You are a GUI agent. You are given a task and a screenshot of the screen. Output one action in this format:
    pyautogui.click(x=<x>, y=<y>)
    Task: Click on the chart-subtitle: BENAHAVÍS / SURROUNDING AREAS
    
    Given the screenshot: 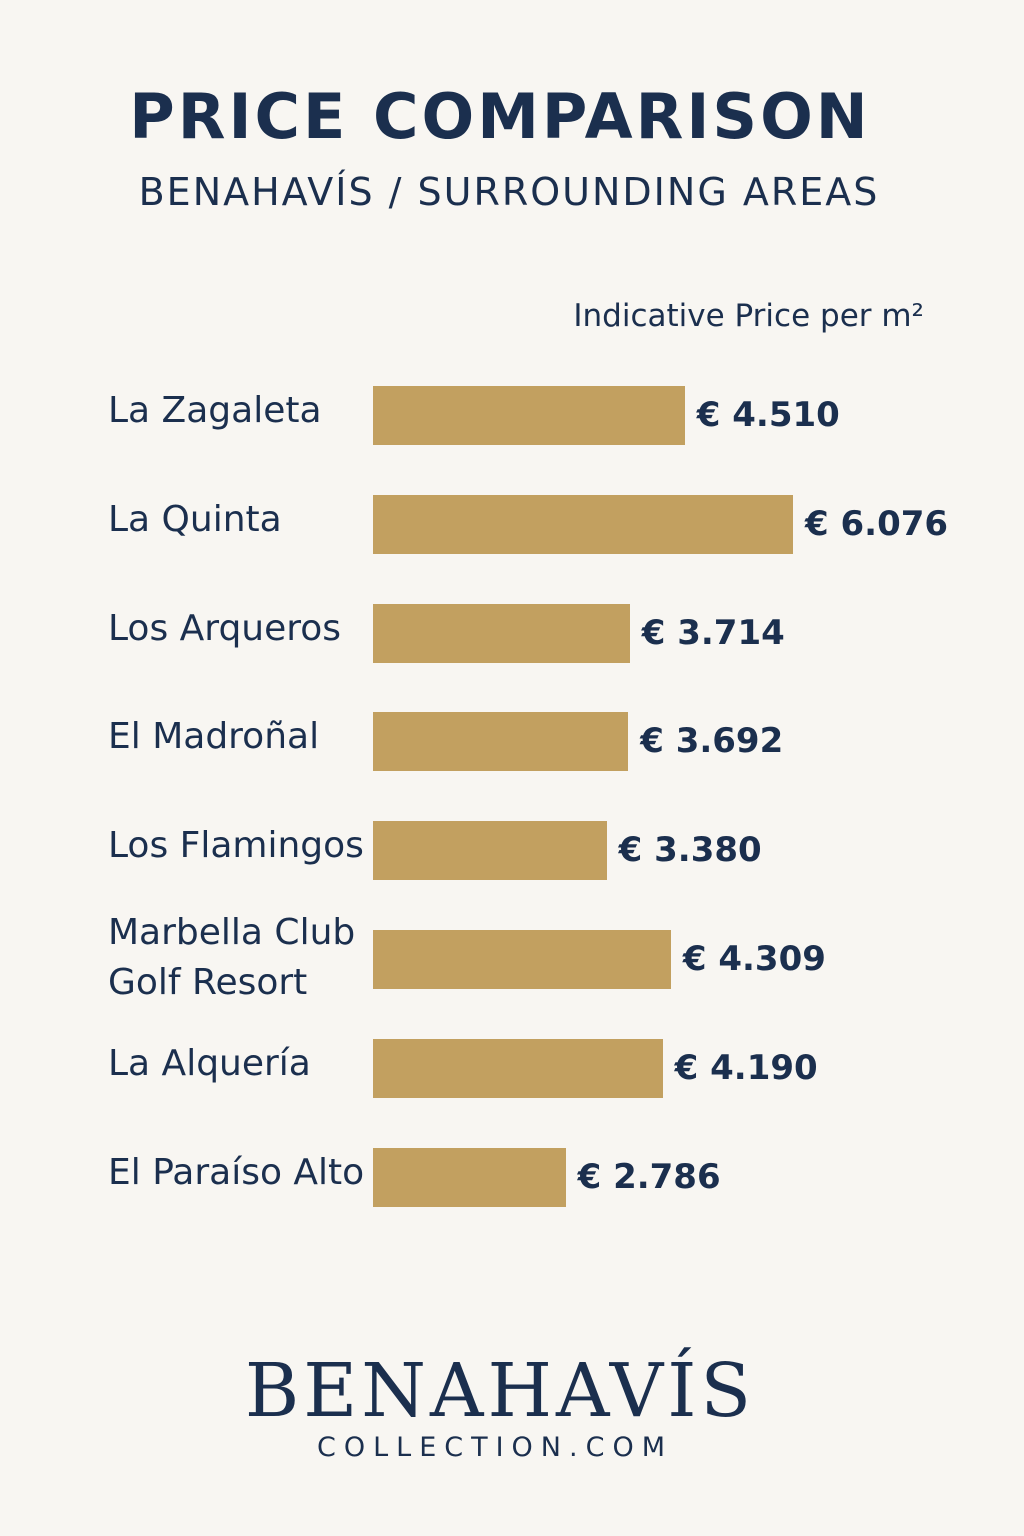 What is the action you would take?
    pyautogui.click(x=509, y=192)
    